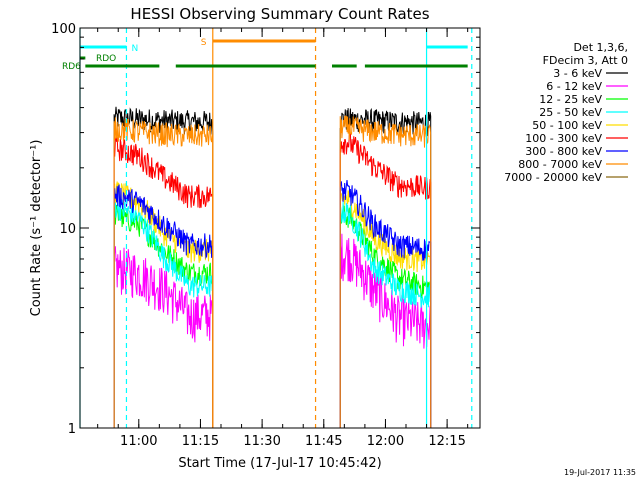 The height and width of the screenshot is (480, 640). What do you see at coordinates (134, 49) in the screenshot?
I see `flag-label-n: N` at bounding box center [134, 49].